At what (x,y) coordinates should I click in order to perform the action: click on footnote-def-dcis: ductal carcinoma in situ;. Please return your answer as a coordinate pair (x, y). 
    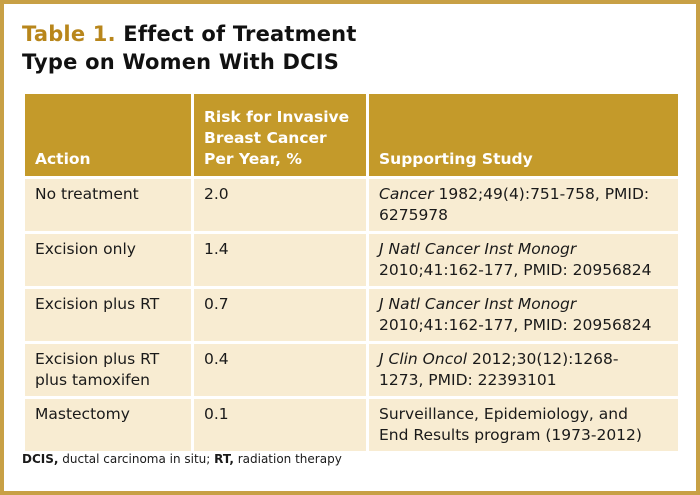
    Looking at the image, I should click on (136, 459).